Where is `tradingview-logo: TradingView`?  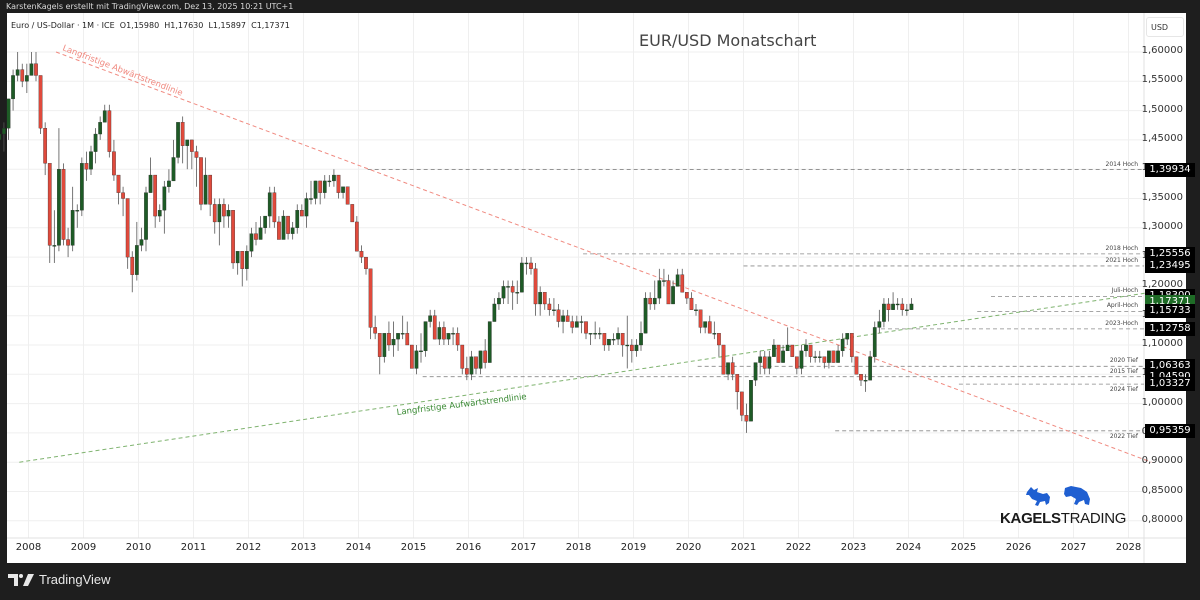
tradingview-logo: TradingView is located at coordinates (59, 579).